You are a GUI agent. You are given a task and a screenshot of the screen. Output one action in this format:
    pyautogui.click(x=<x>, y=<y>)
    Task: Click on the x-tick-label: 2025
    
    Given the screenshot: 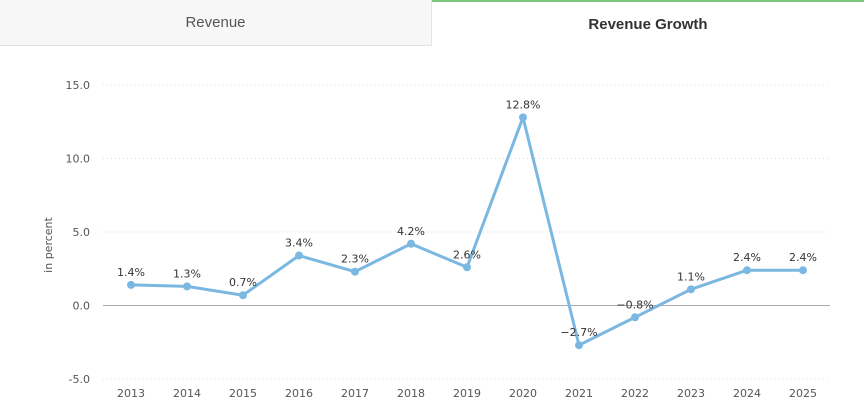 What is the action you would take?
    pyautogui.click(x=803, y=393)
    